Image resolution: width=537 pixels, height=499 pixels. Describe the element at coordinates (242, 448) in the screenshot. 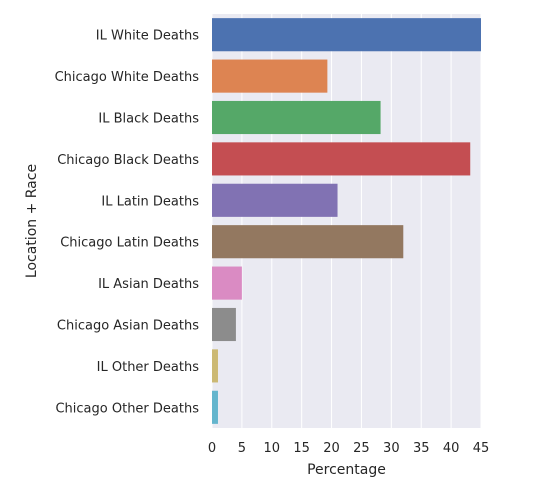

I see `x-tick-label: 5` at that location.